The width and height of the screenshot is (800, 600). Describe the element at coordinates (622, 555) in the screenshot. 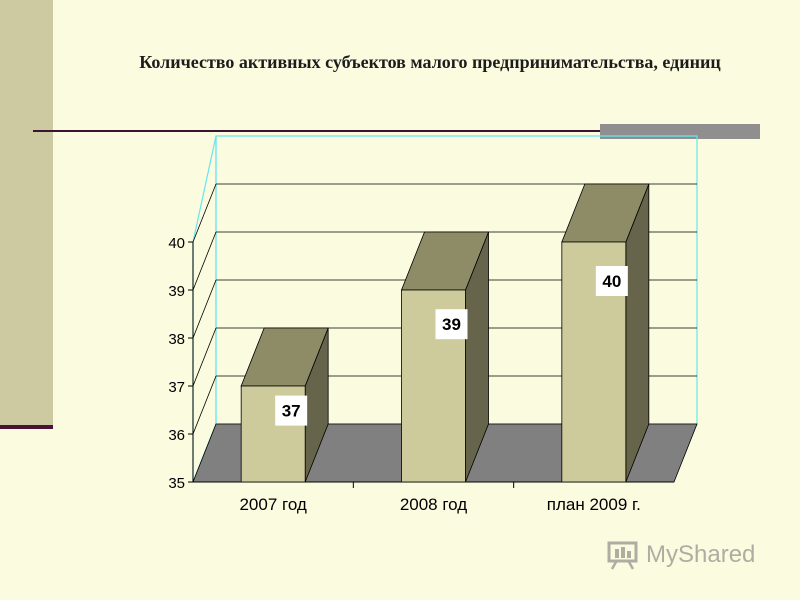

I see `presentation-board-icon` at that location.